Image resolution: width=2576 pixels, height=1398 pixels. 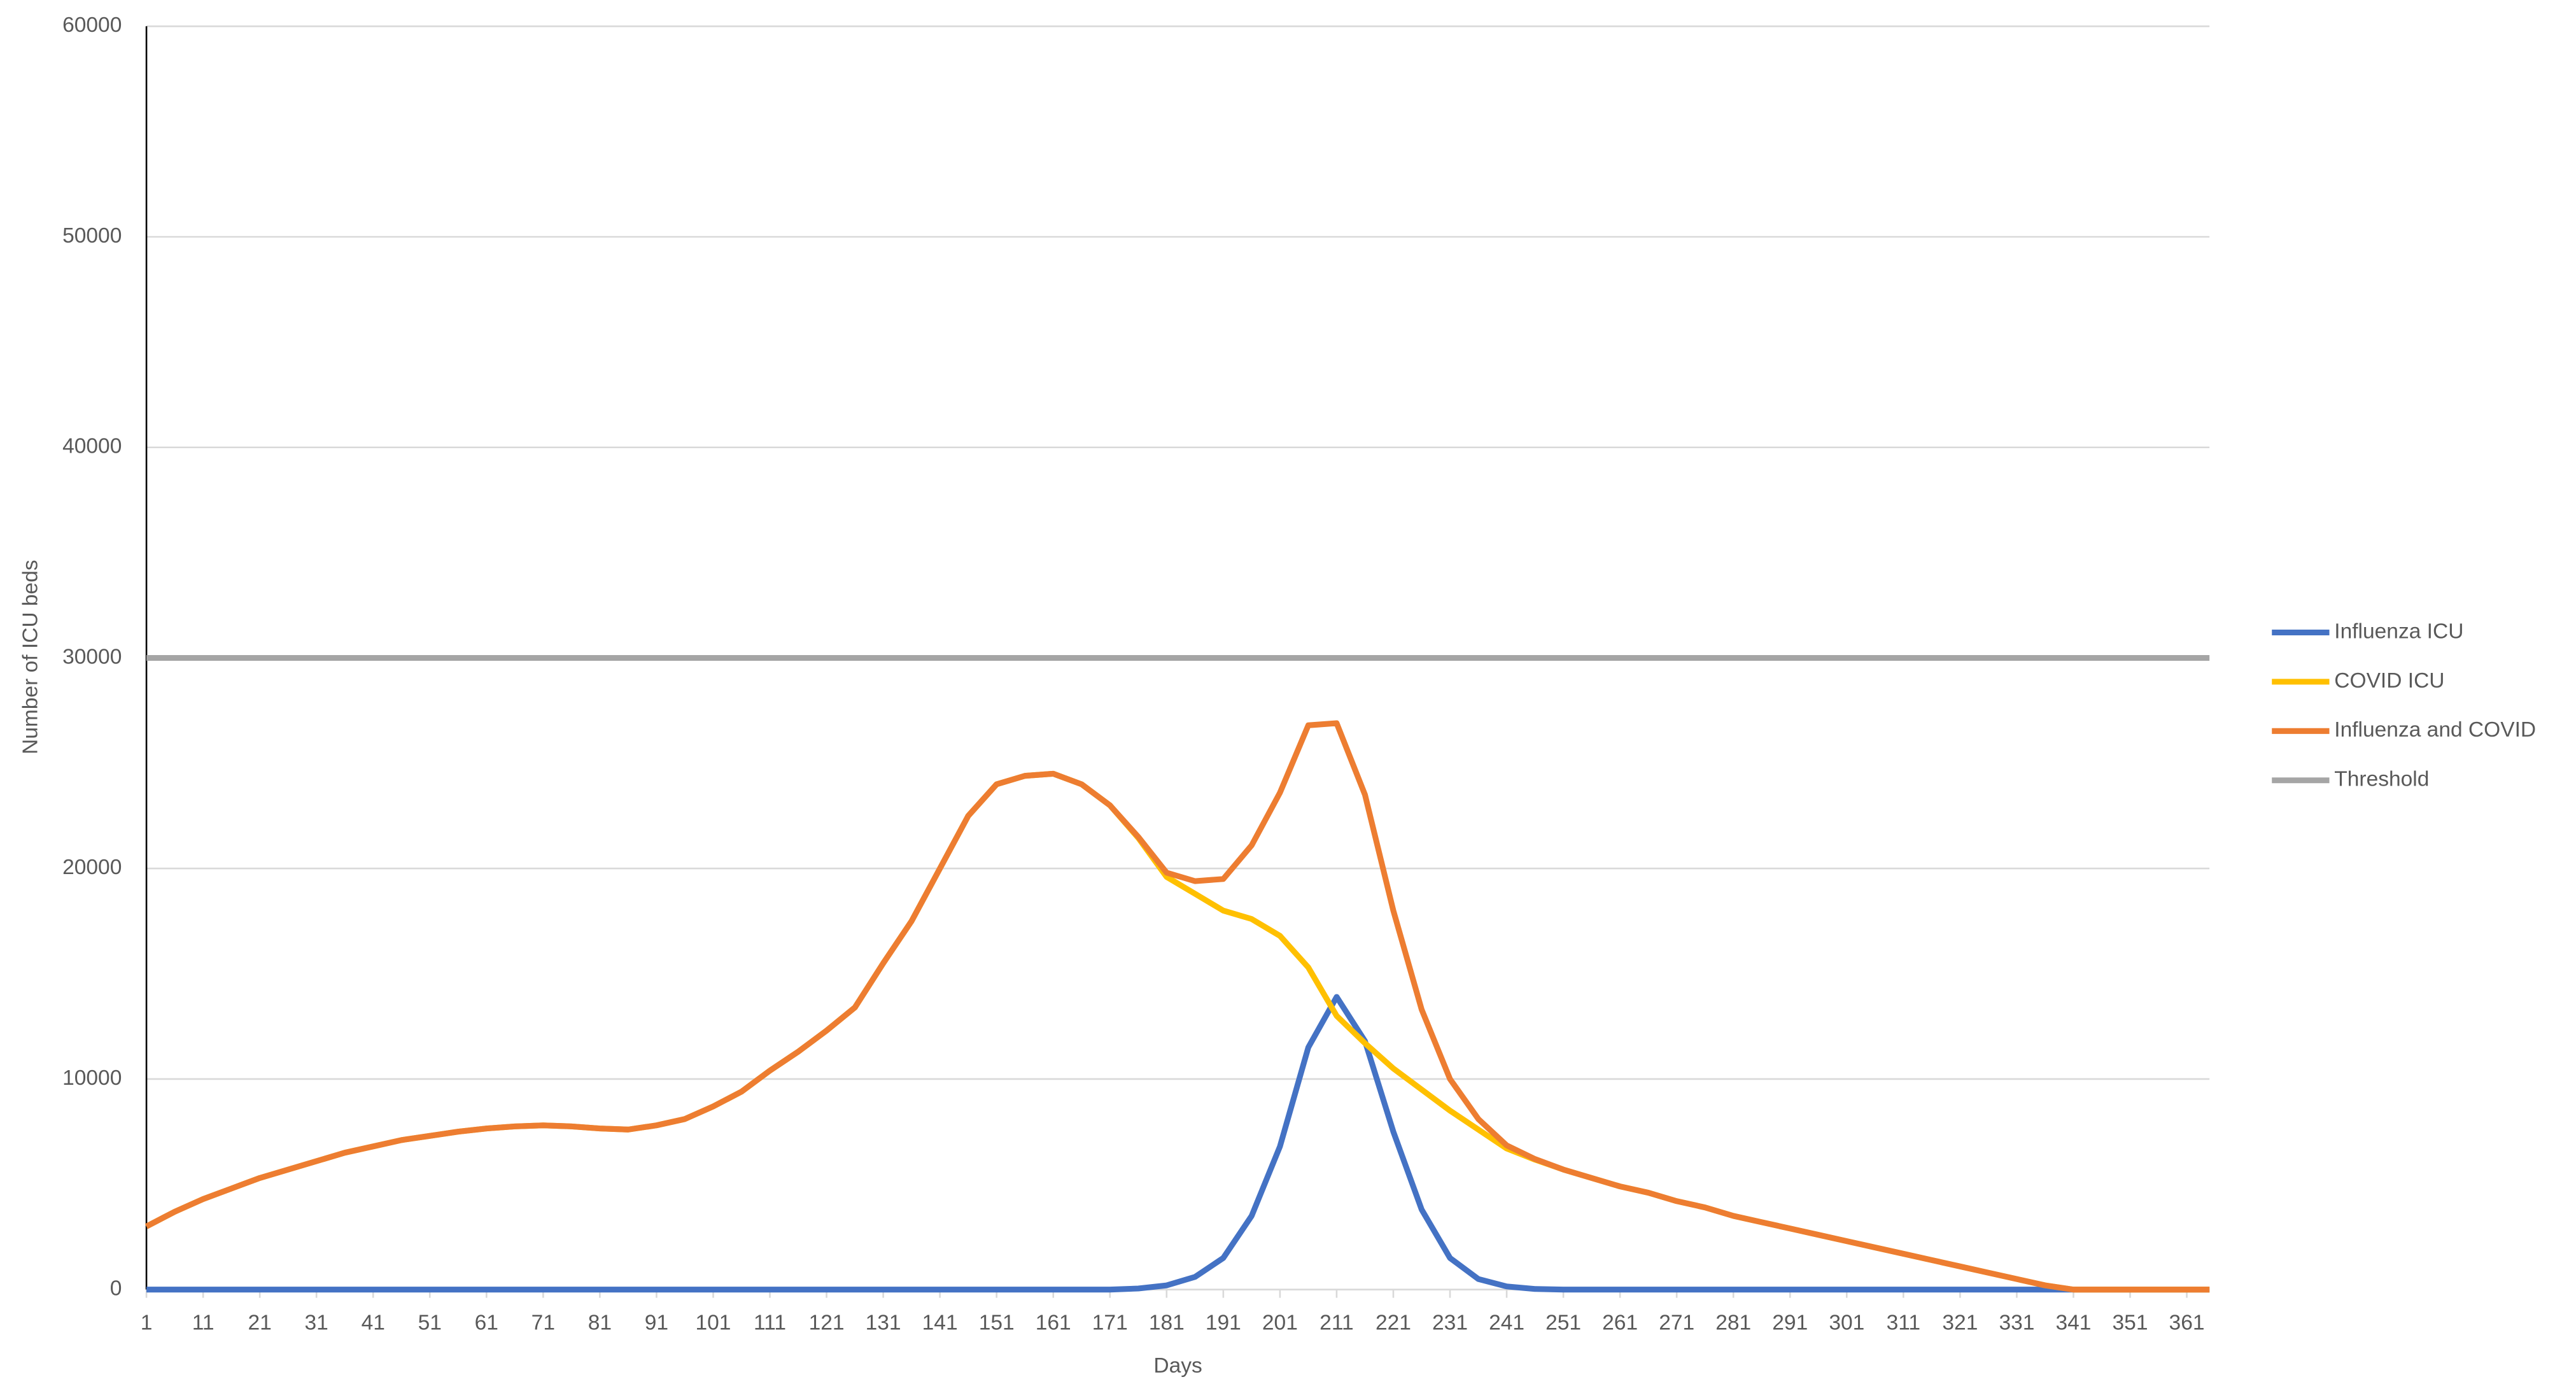 What do you see at coordinates (1280, 1323) in the screenshot?
I see `x-tick-label: 201` at bounding box center [1280, 1323].